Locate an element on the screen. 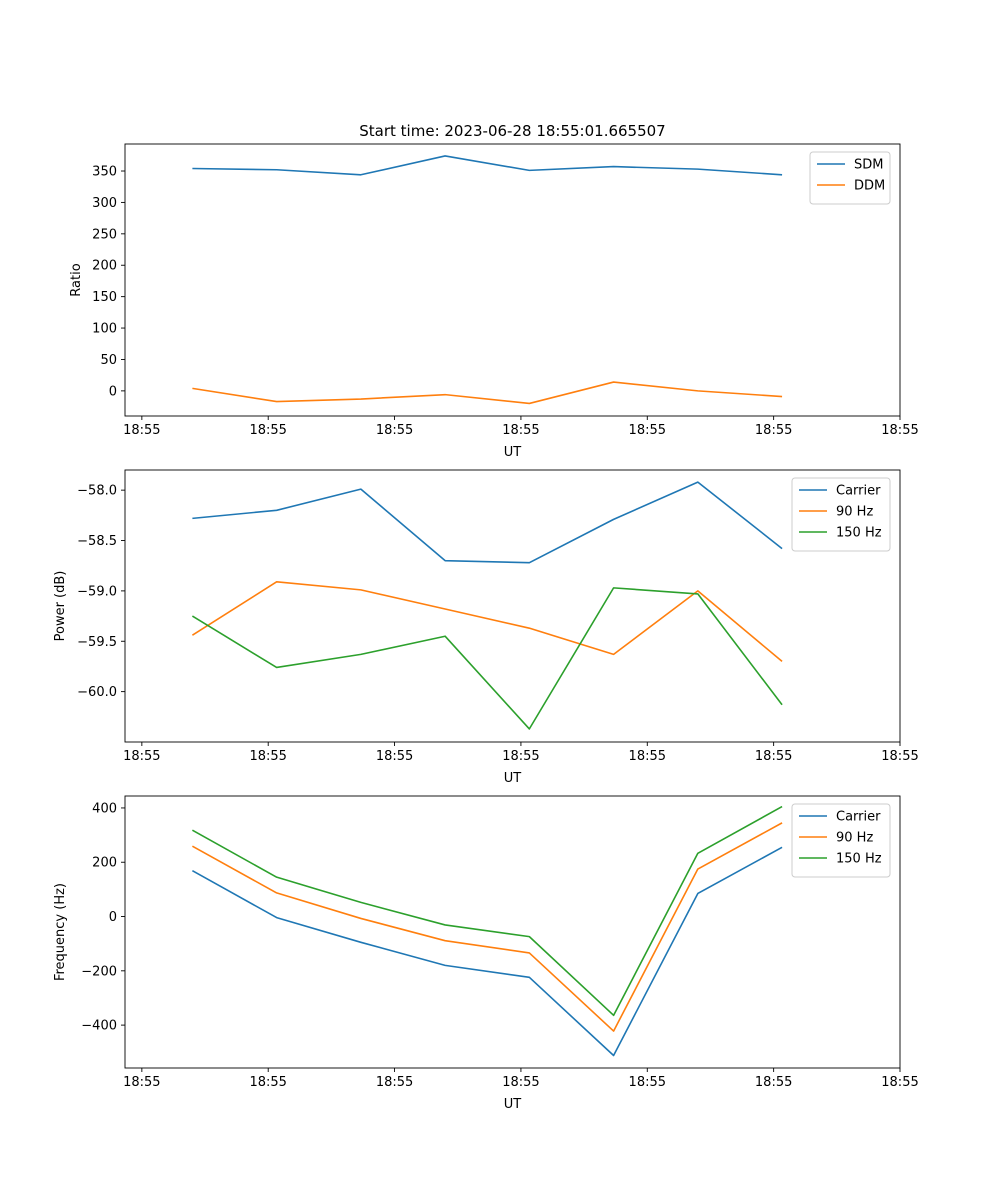 This screenshot has width=1000, height=1200. y-tick-label: 250 is located at coordinates (104, 234).